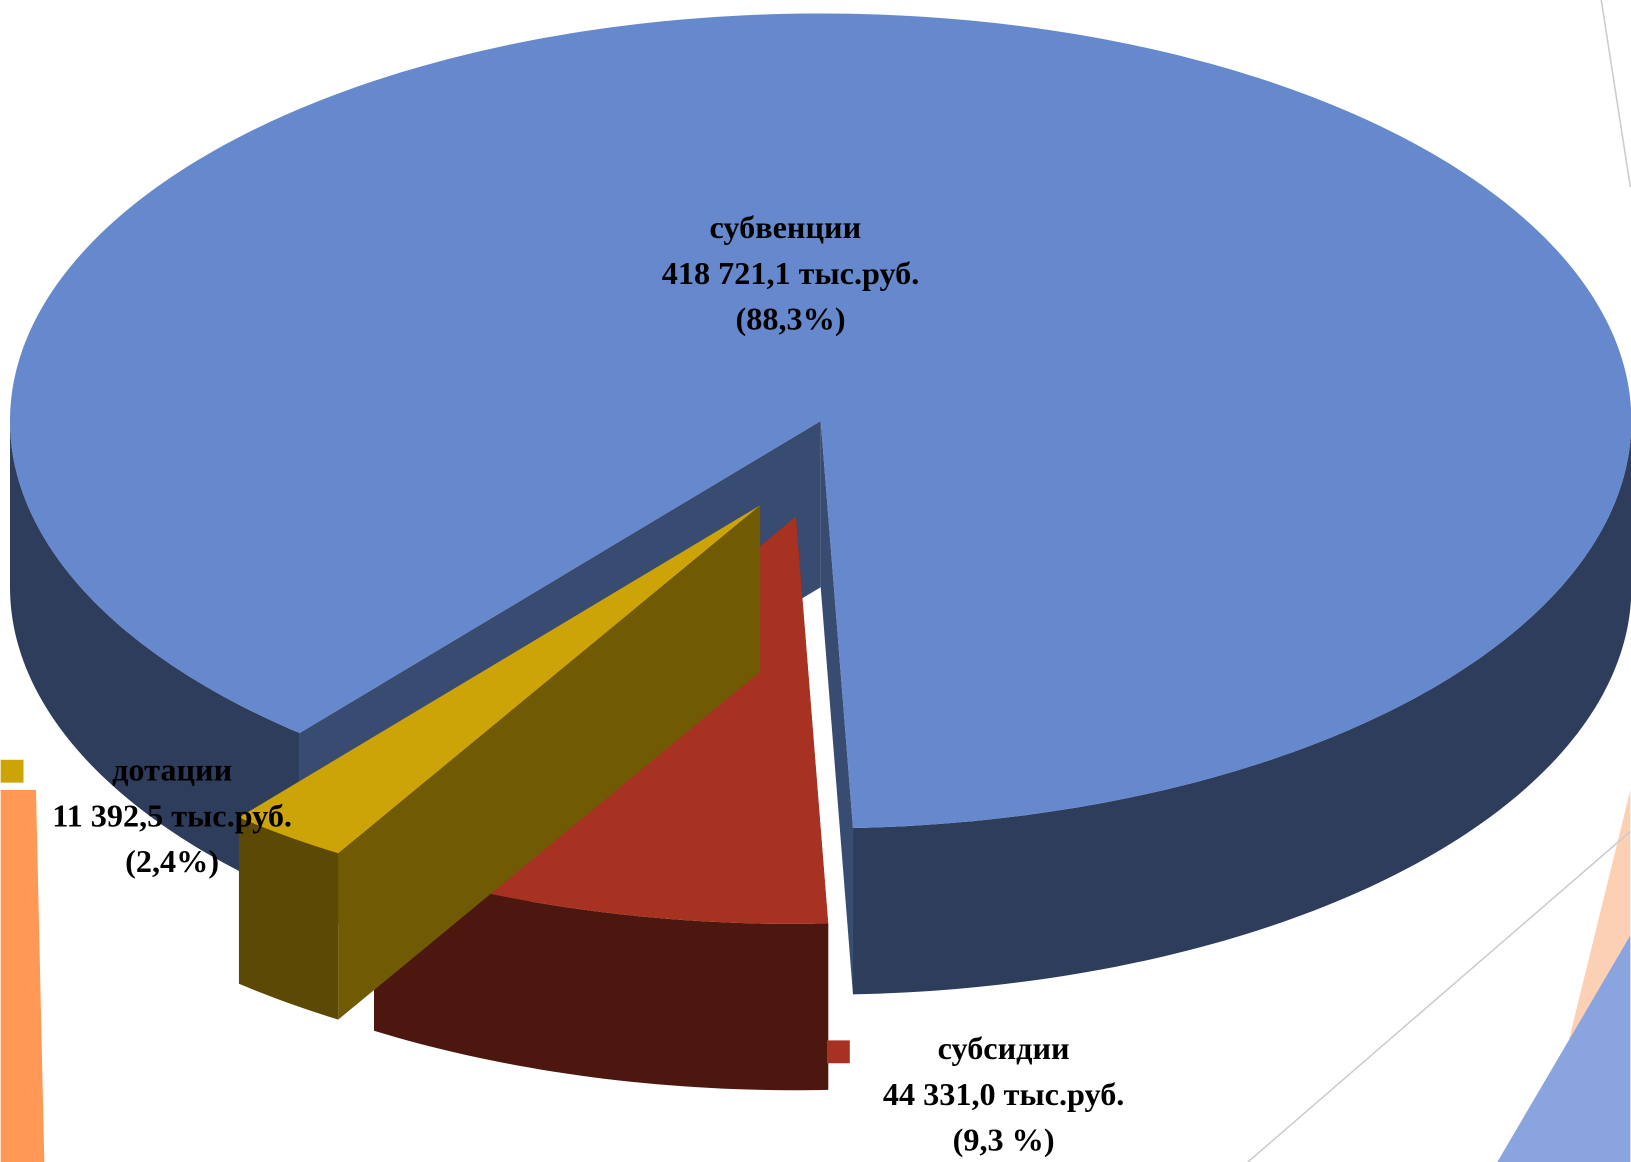  Describe the element at coordinates (786, 227) in the screenshot. I see `label-name: субвенции` at that location.